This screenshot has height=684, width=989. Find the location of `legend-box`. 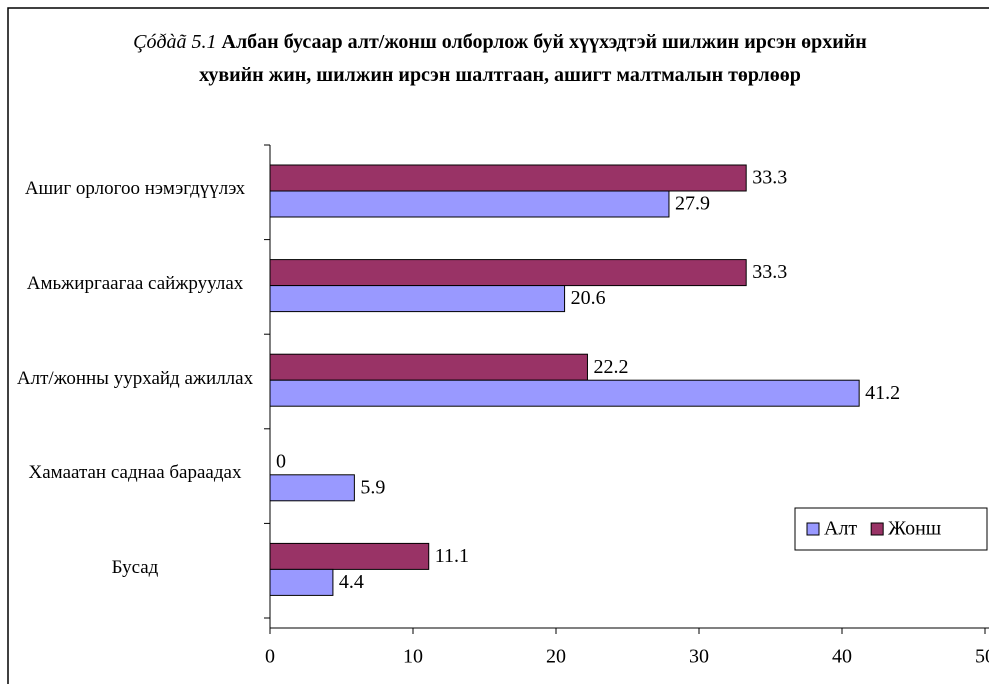

legend-box is located at coordinates (891, 529).